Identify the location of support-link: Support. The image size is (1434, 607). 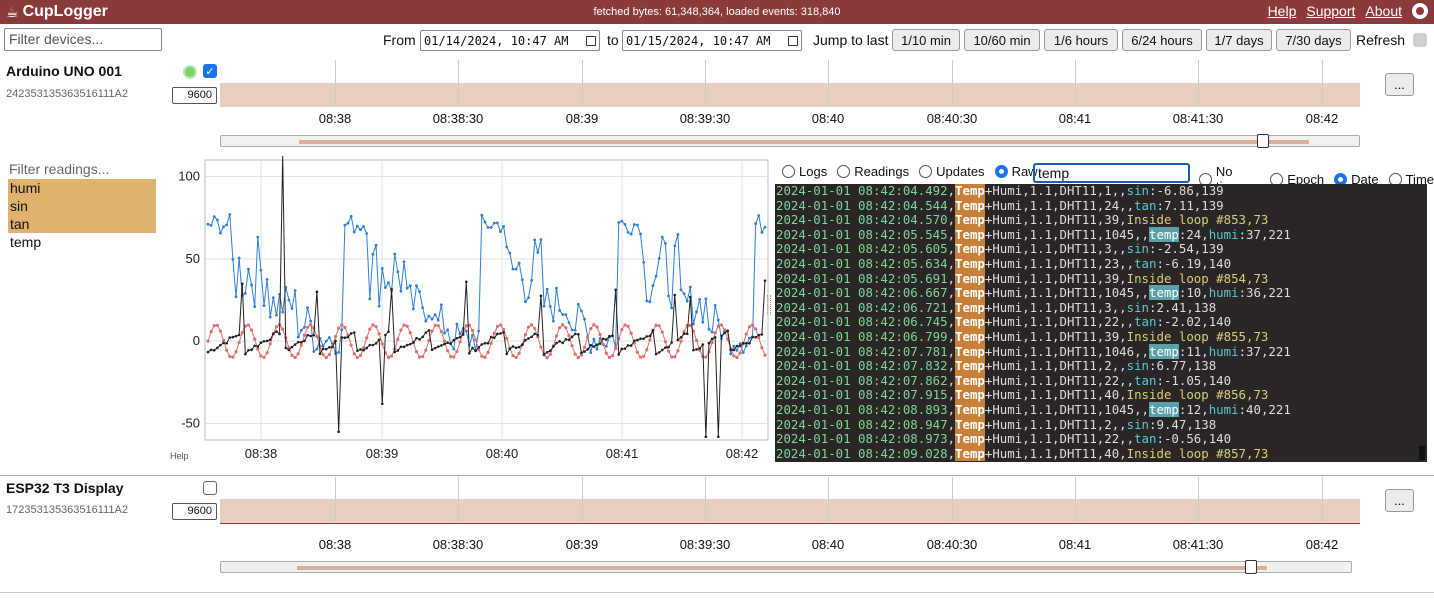
(1331, 11).